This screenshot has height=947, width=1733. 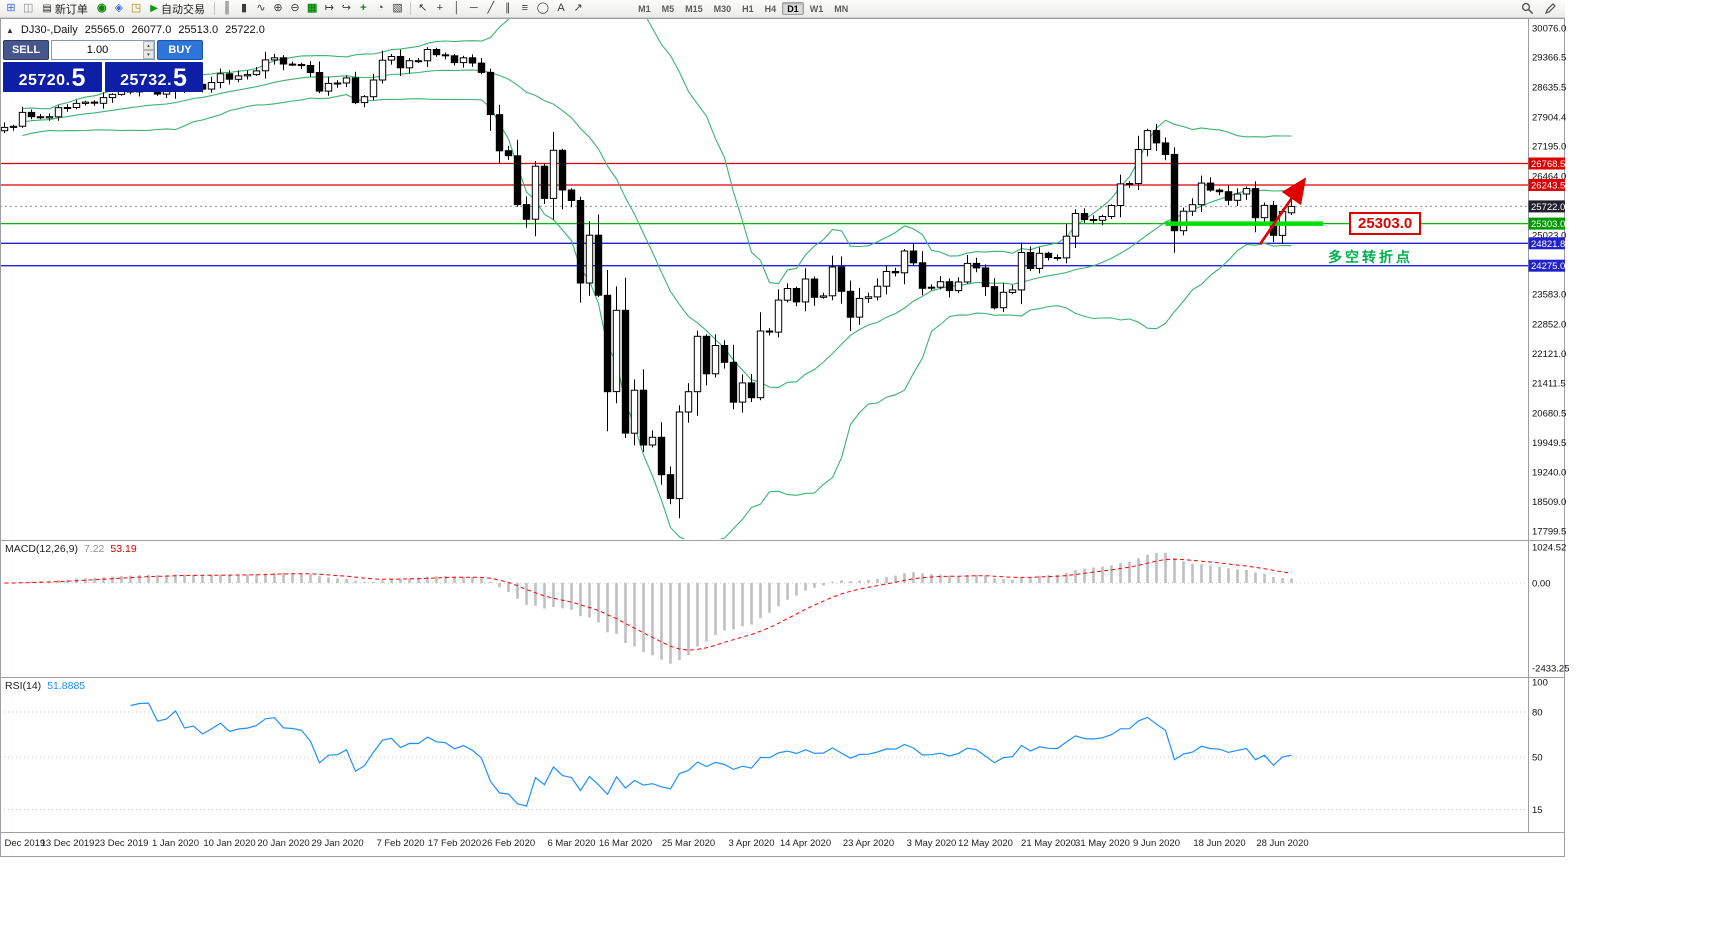 I want to click on macd-name: MACD(12,26,9), so click(x=41, y=549).